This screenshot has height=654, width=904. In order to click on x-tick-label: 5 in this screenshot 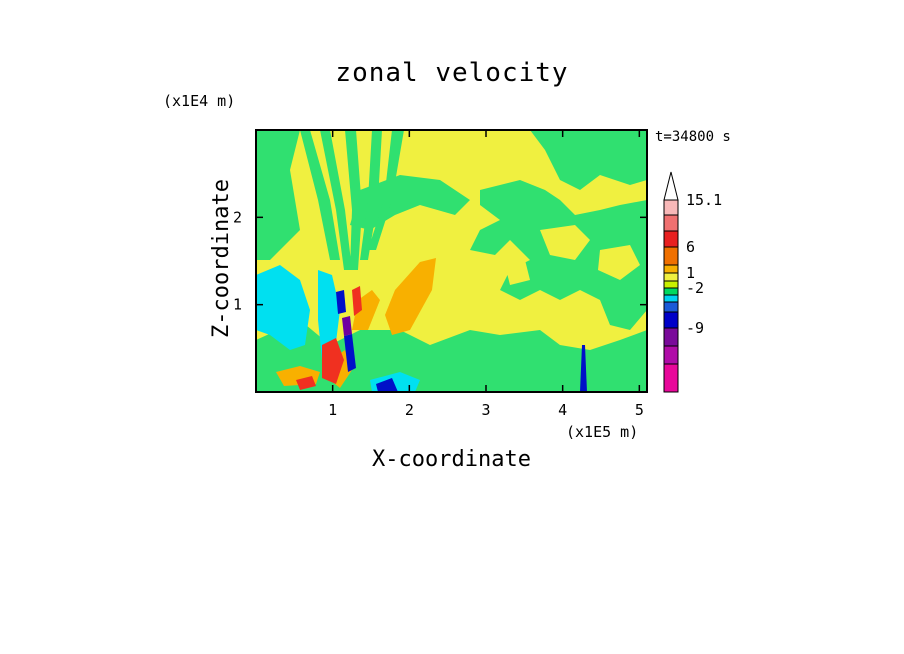, I will do `click(639, 410)`.